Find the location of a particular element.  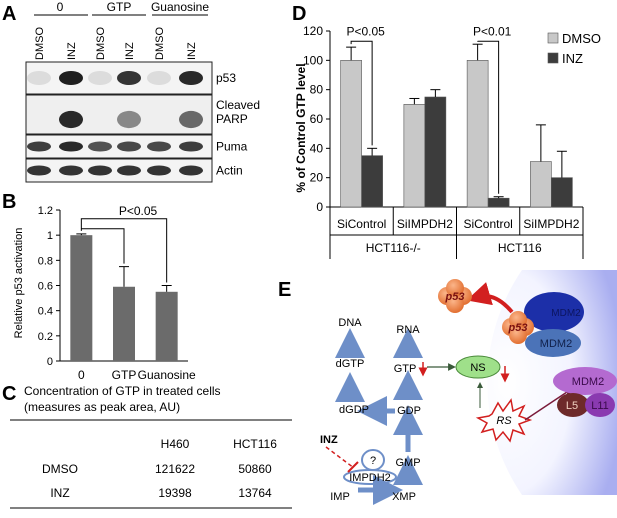

inz-inhibition-line is located at coordinates (340, 457).